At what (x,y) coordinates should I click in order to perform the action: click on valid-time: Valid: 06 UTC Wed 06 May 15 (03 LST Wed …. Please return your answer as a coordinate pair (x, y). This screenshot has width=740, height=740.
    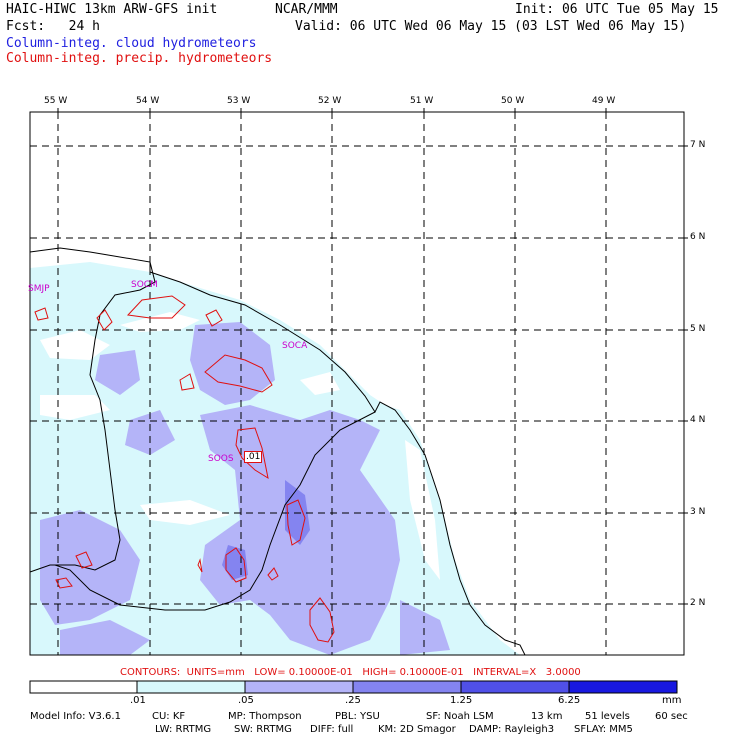
    Looking at the image, I should click on (491, 26).